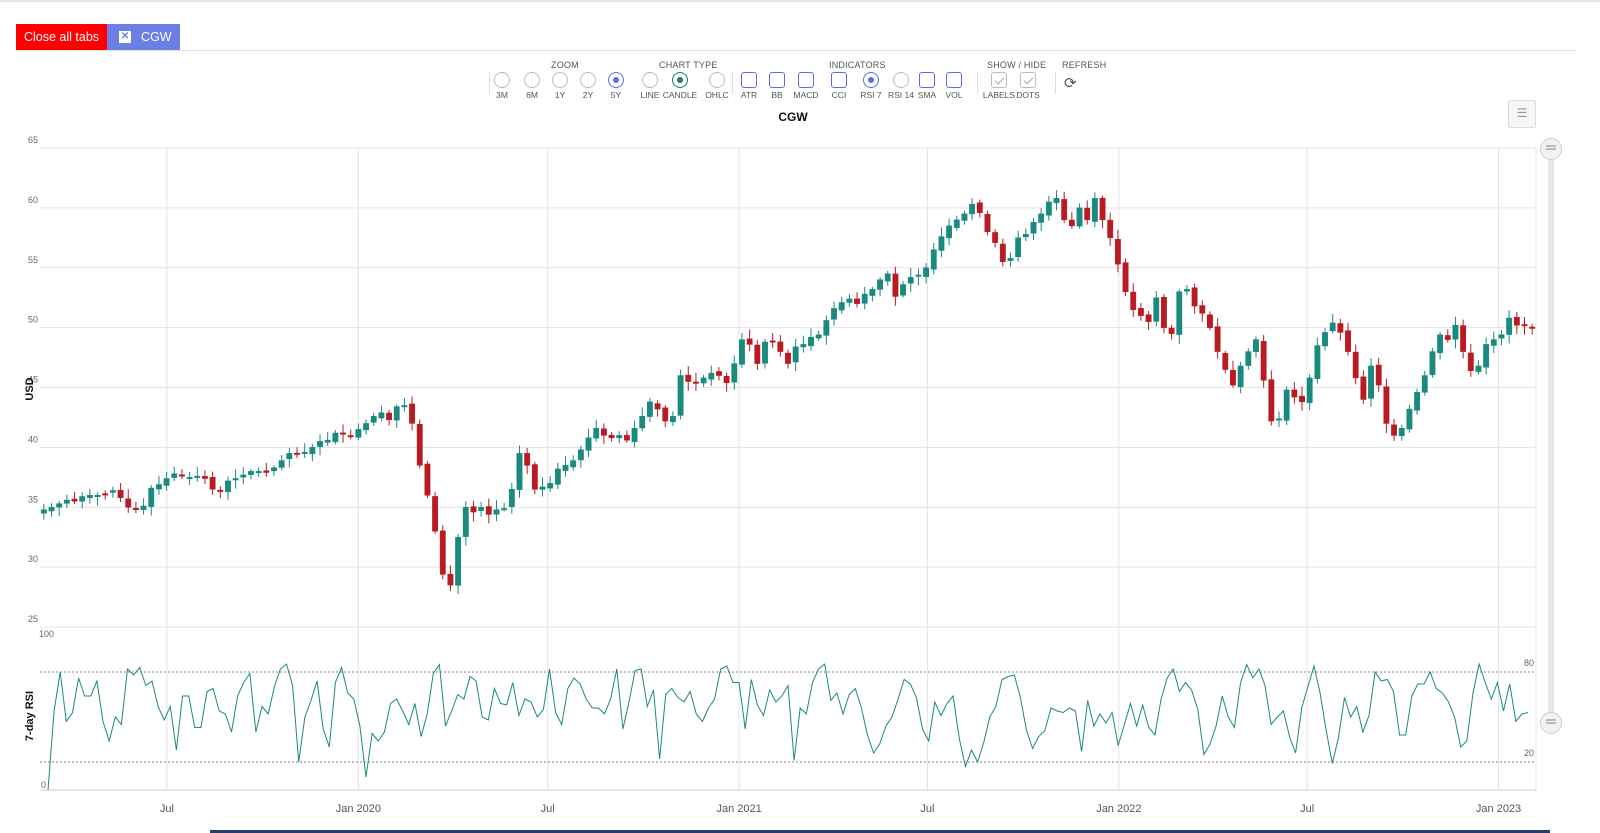  Describe the element at coordinates (650, 86) in the screenshot. I see `chart-type-line: LINE` at that location.